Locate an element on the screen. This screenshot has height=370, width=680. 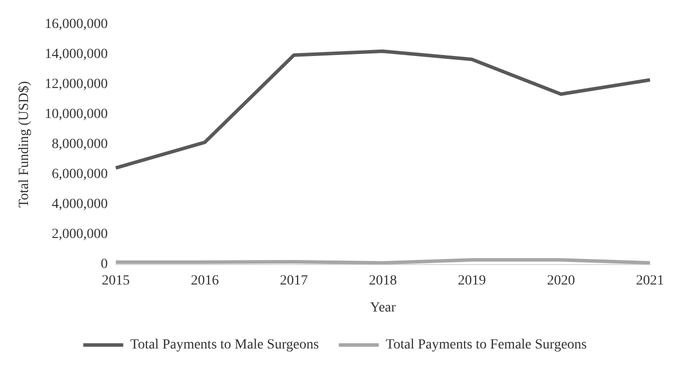
x-tick-label: 2019 is located at coordinates (472, 280).